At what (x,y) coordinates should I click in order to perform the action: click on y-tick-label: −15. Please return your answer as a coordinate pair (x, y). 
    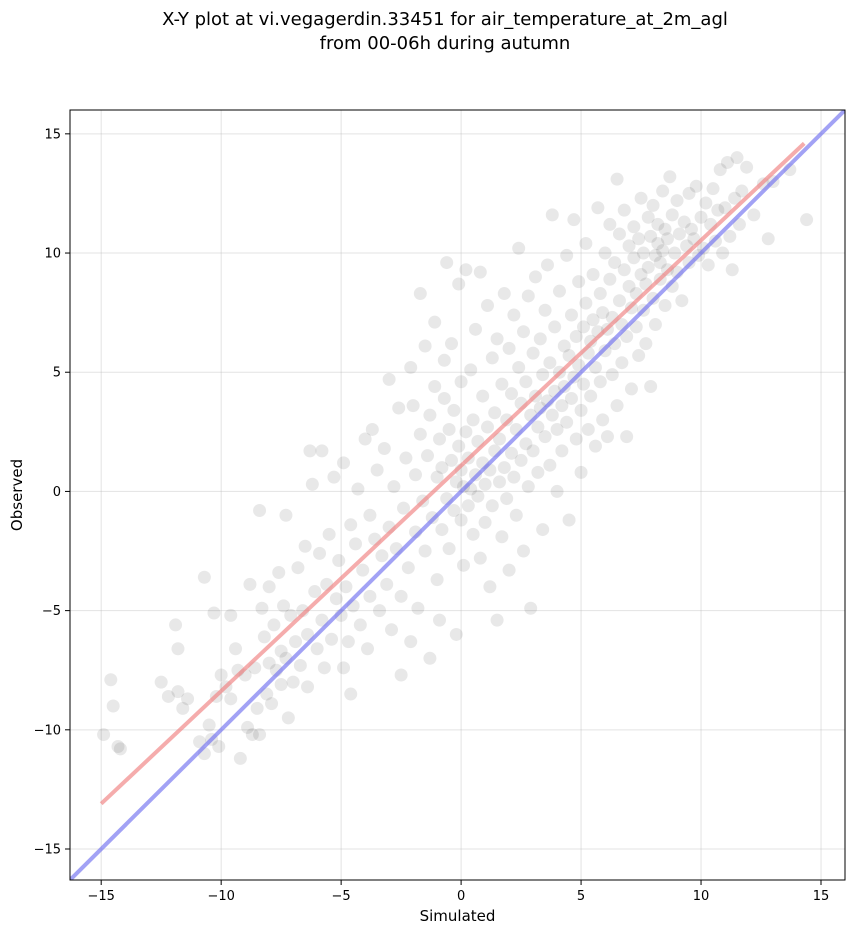
    Looking at the image, I should click on (47, 850).